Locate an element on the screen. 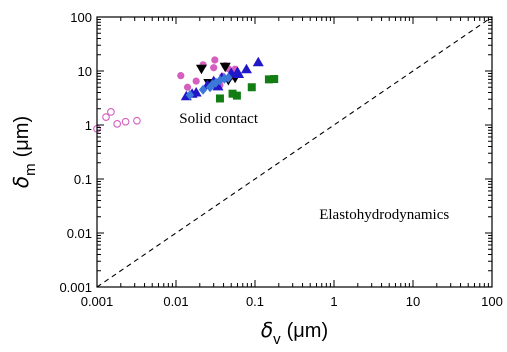  y-tick-label: 0.001 is located at coordinates (75, 287).